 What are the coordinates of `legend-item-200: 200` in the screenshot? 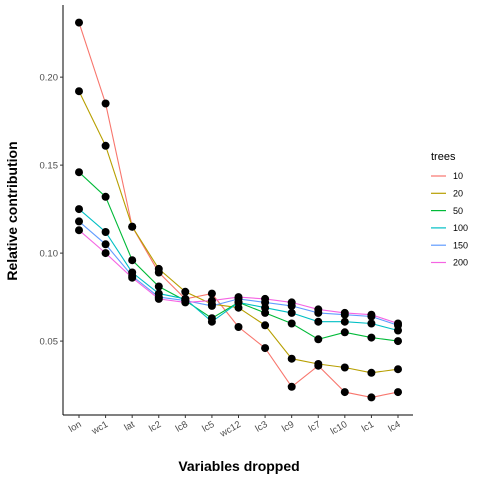 It's located at (449, 263).